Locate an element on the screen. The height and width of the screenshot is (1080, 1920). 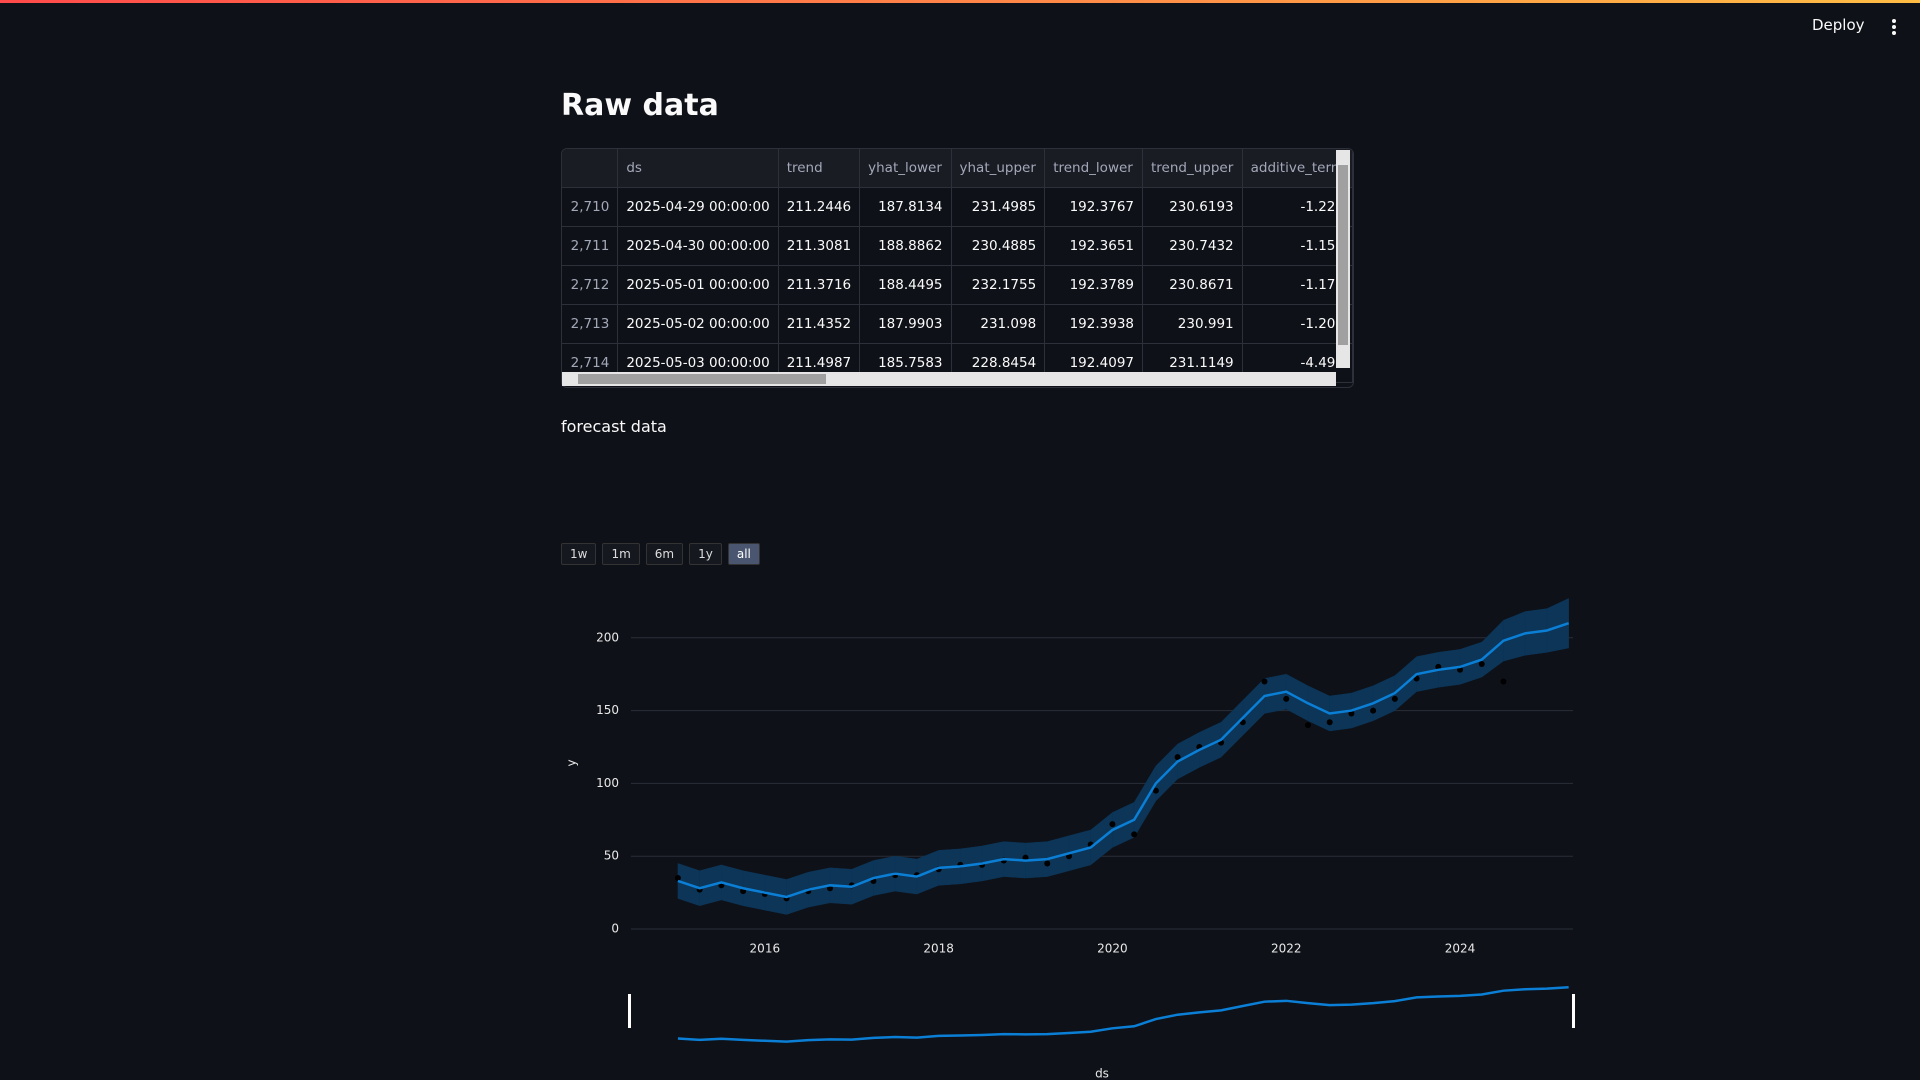
table-cell: 211.4352 is located at coordinates (819, 324).